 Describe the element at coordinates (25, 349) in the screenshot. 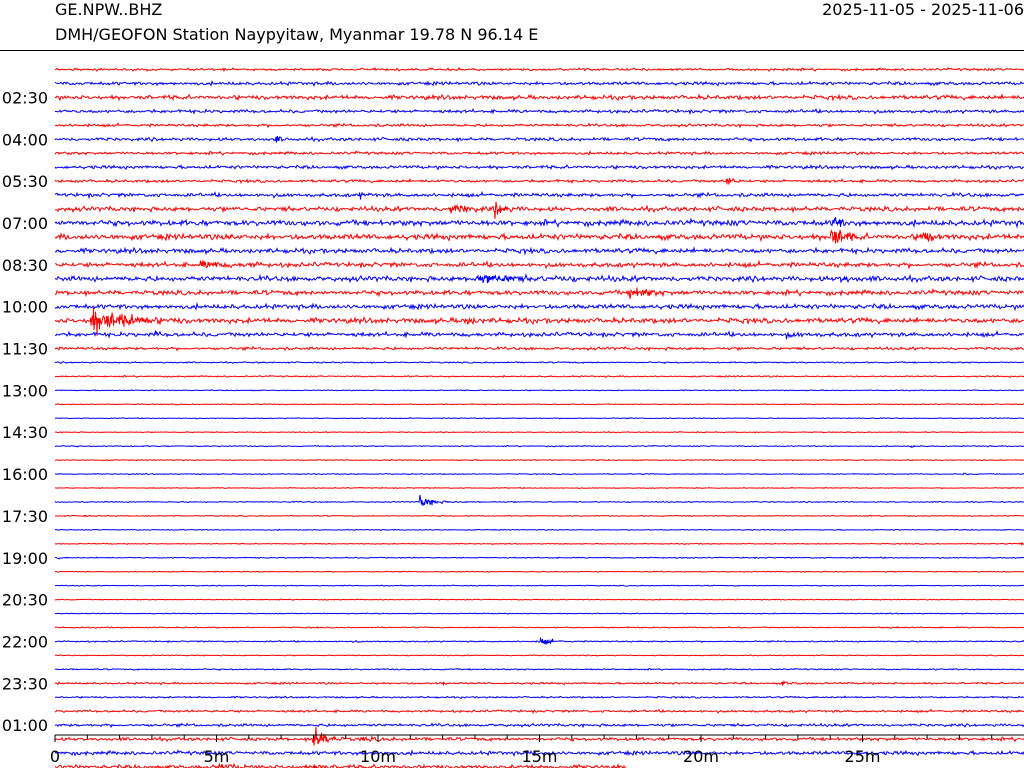

I see `y-tick-label: 11:30` at that location.